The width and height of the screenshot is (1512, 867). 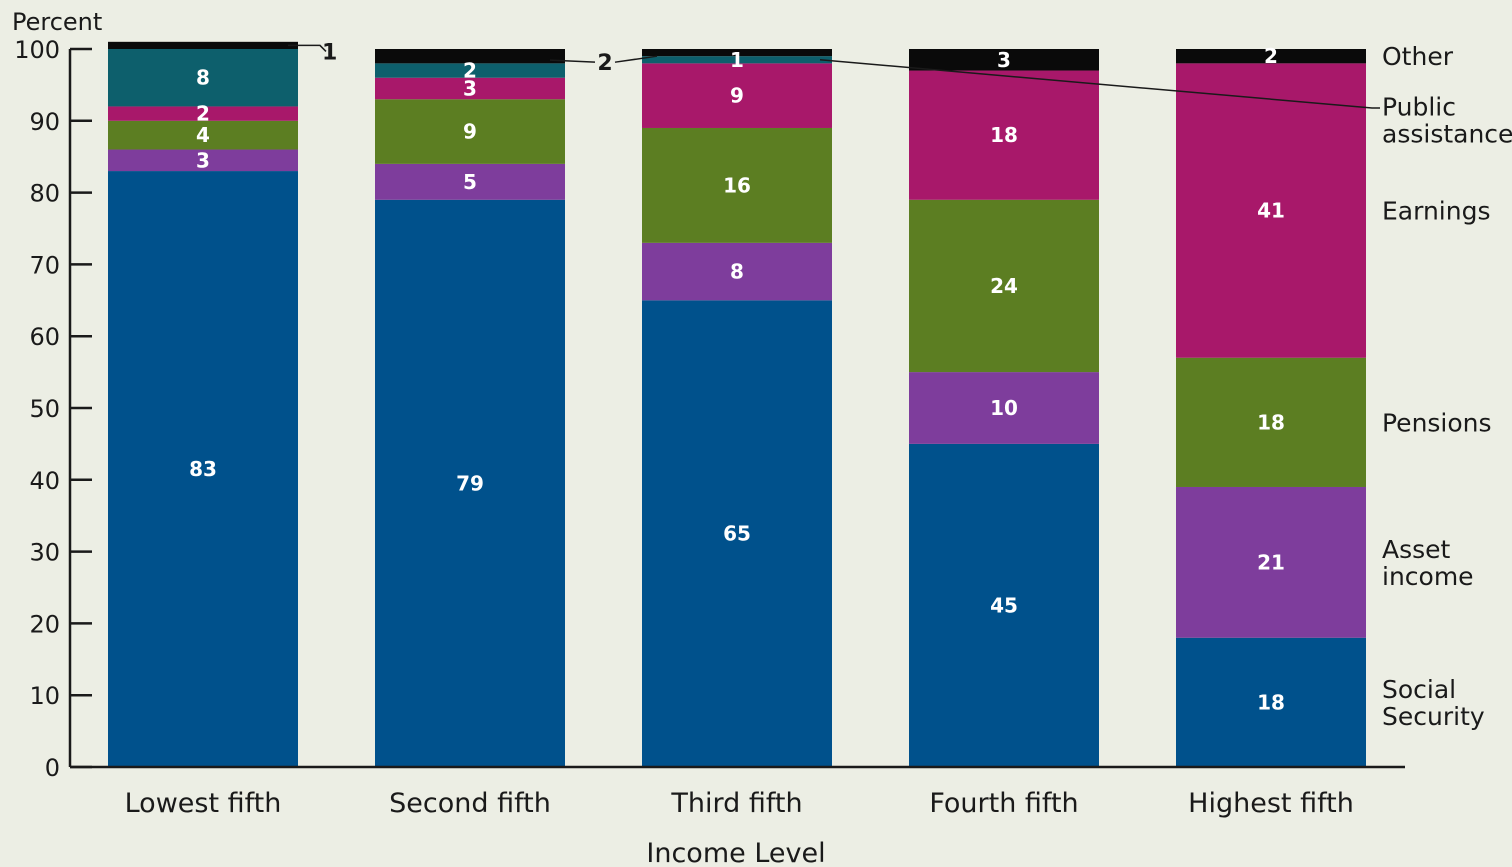 I want to click on data-label-highest-fifth-social-security: 18, so click(x=1271, y=702).